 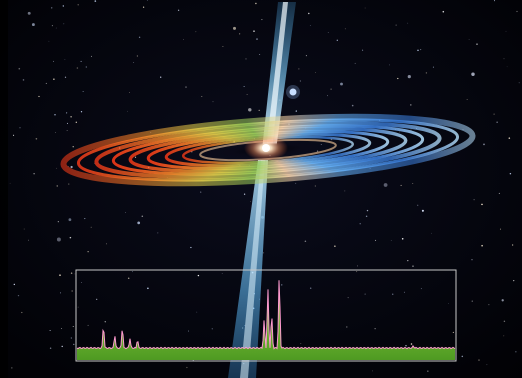 I want to click on central-core, so click(x=266, y=148).